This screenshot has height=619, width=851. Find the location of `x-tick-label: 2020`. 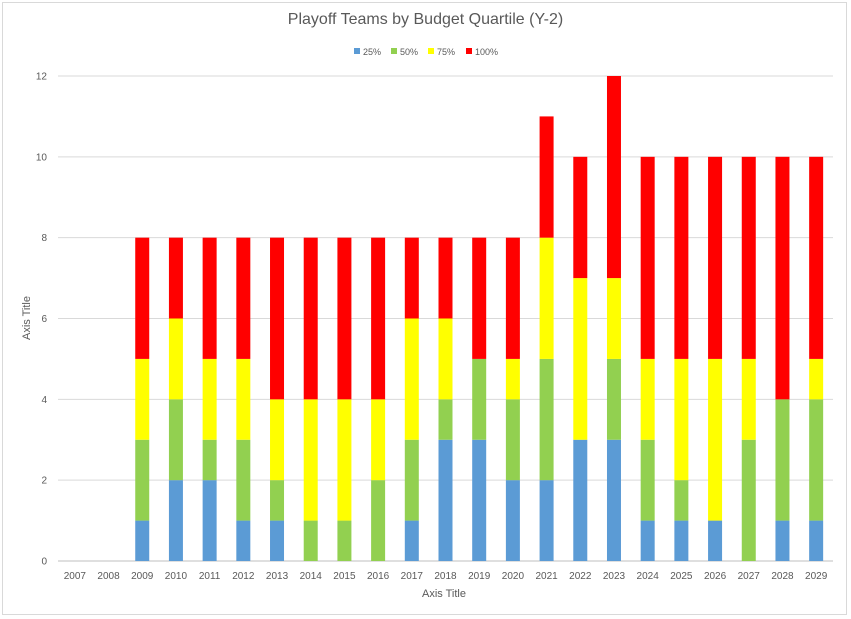

x-tick-label: 2020 is located at coordinates (513, 576).